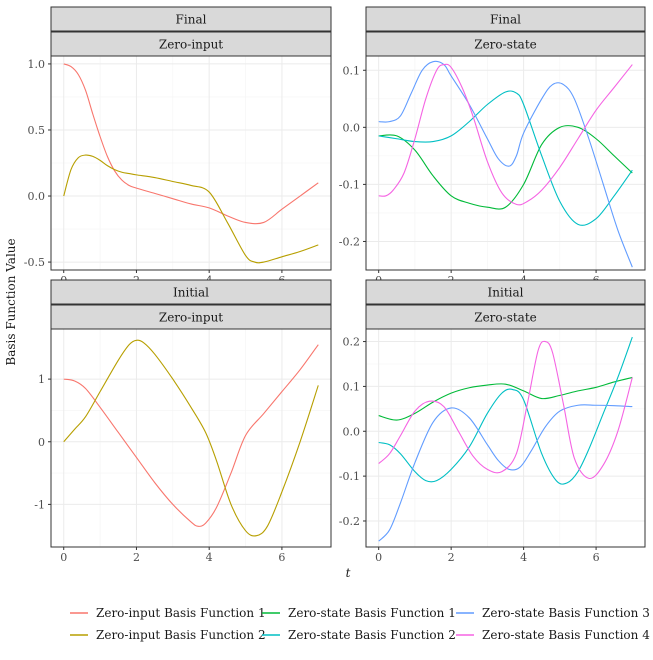  I want to click on y-tick-label: -0.5, so click(34, 262).